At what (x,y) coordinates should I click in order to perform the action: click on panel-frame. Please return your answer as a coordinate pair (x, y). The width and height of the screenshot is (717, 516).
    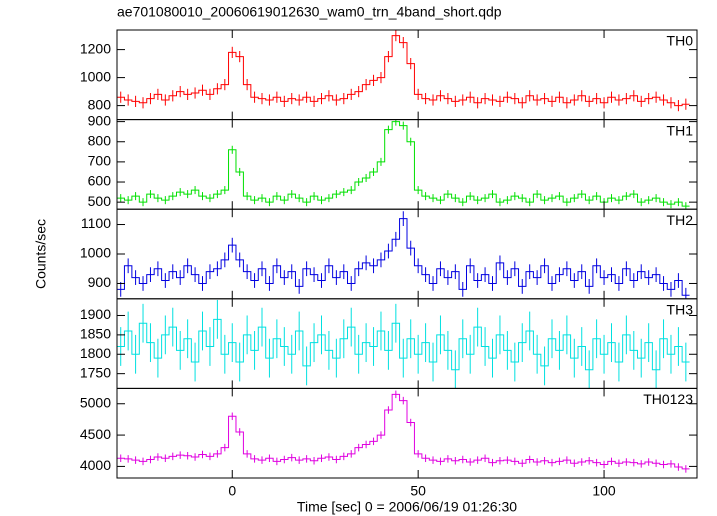
    Looking at the image, I should click on (407, 433).